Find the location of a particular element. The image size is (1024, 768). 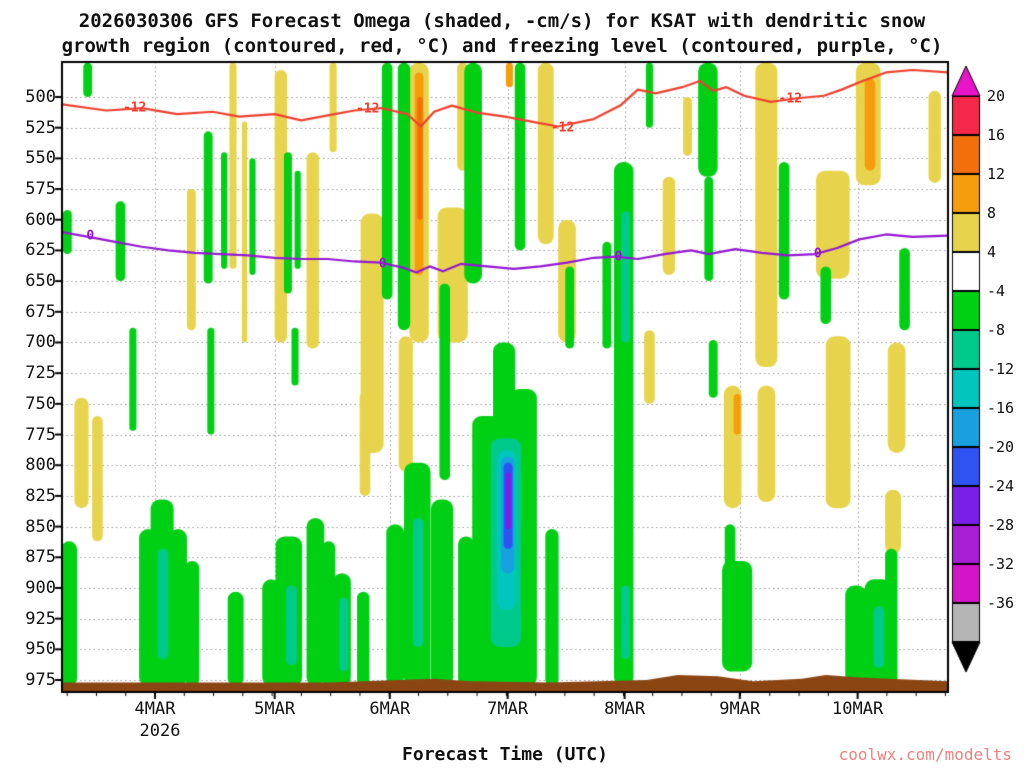

x-tick-label: 8MAR is located at coordinates (625, 709).